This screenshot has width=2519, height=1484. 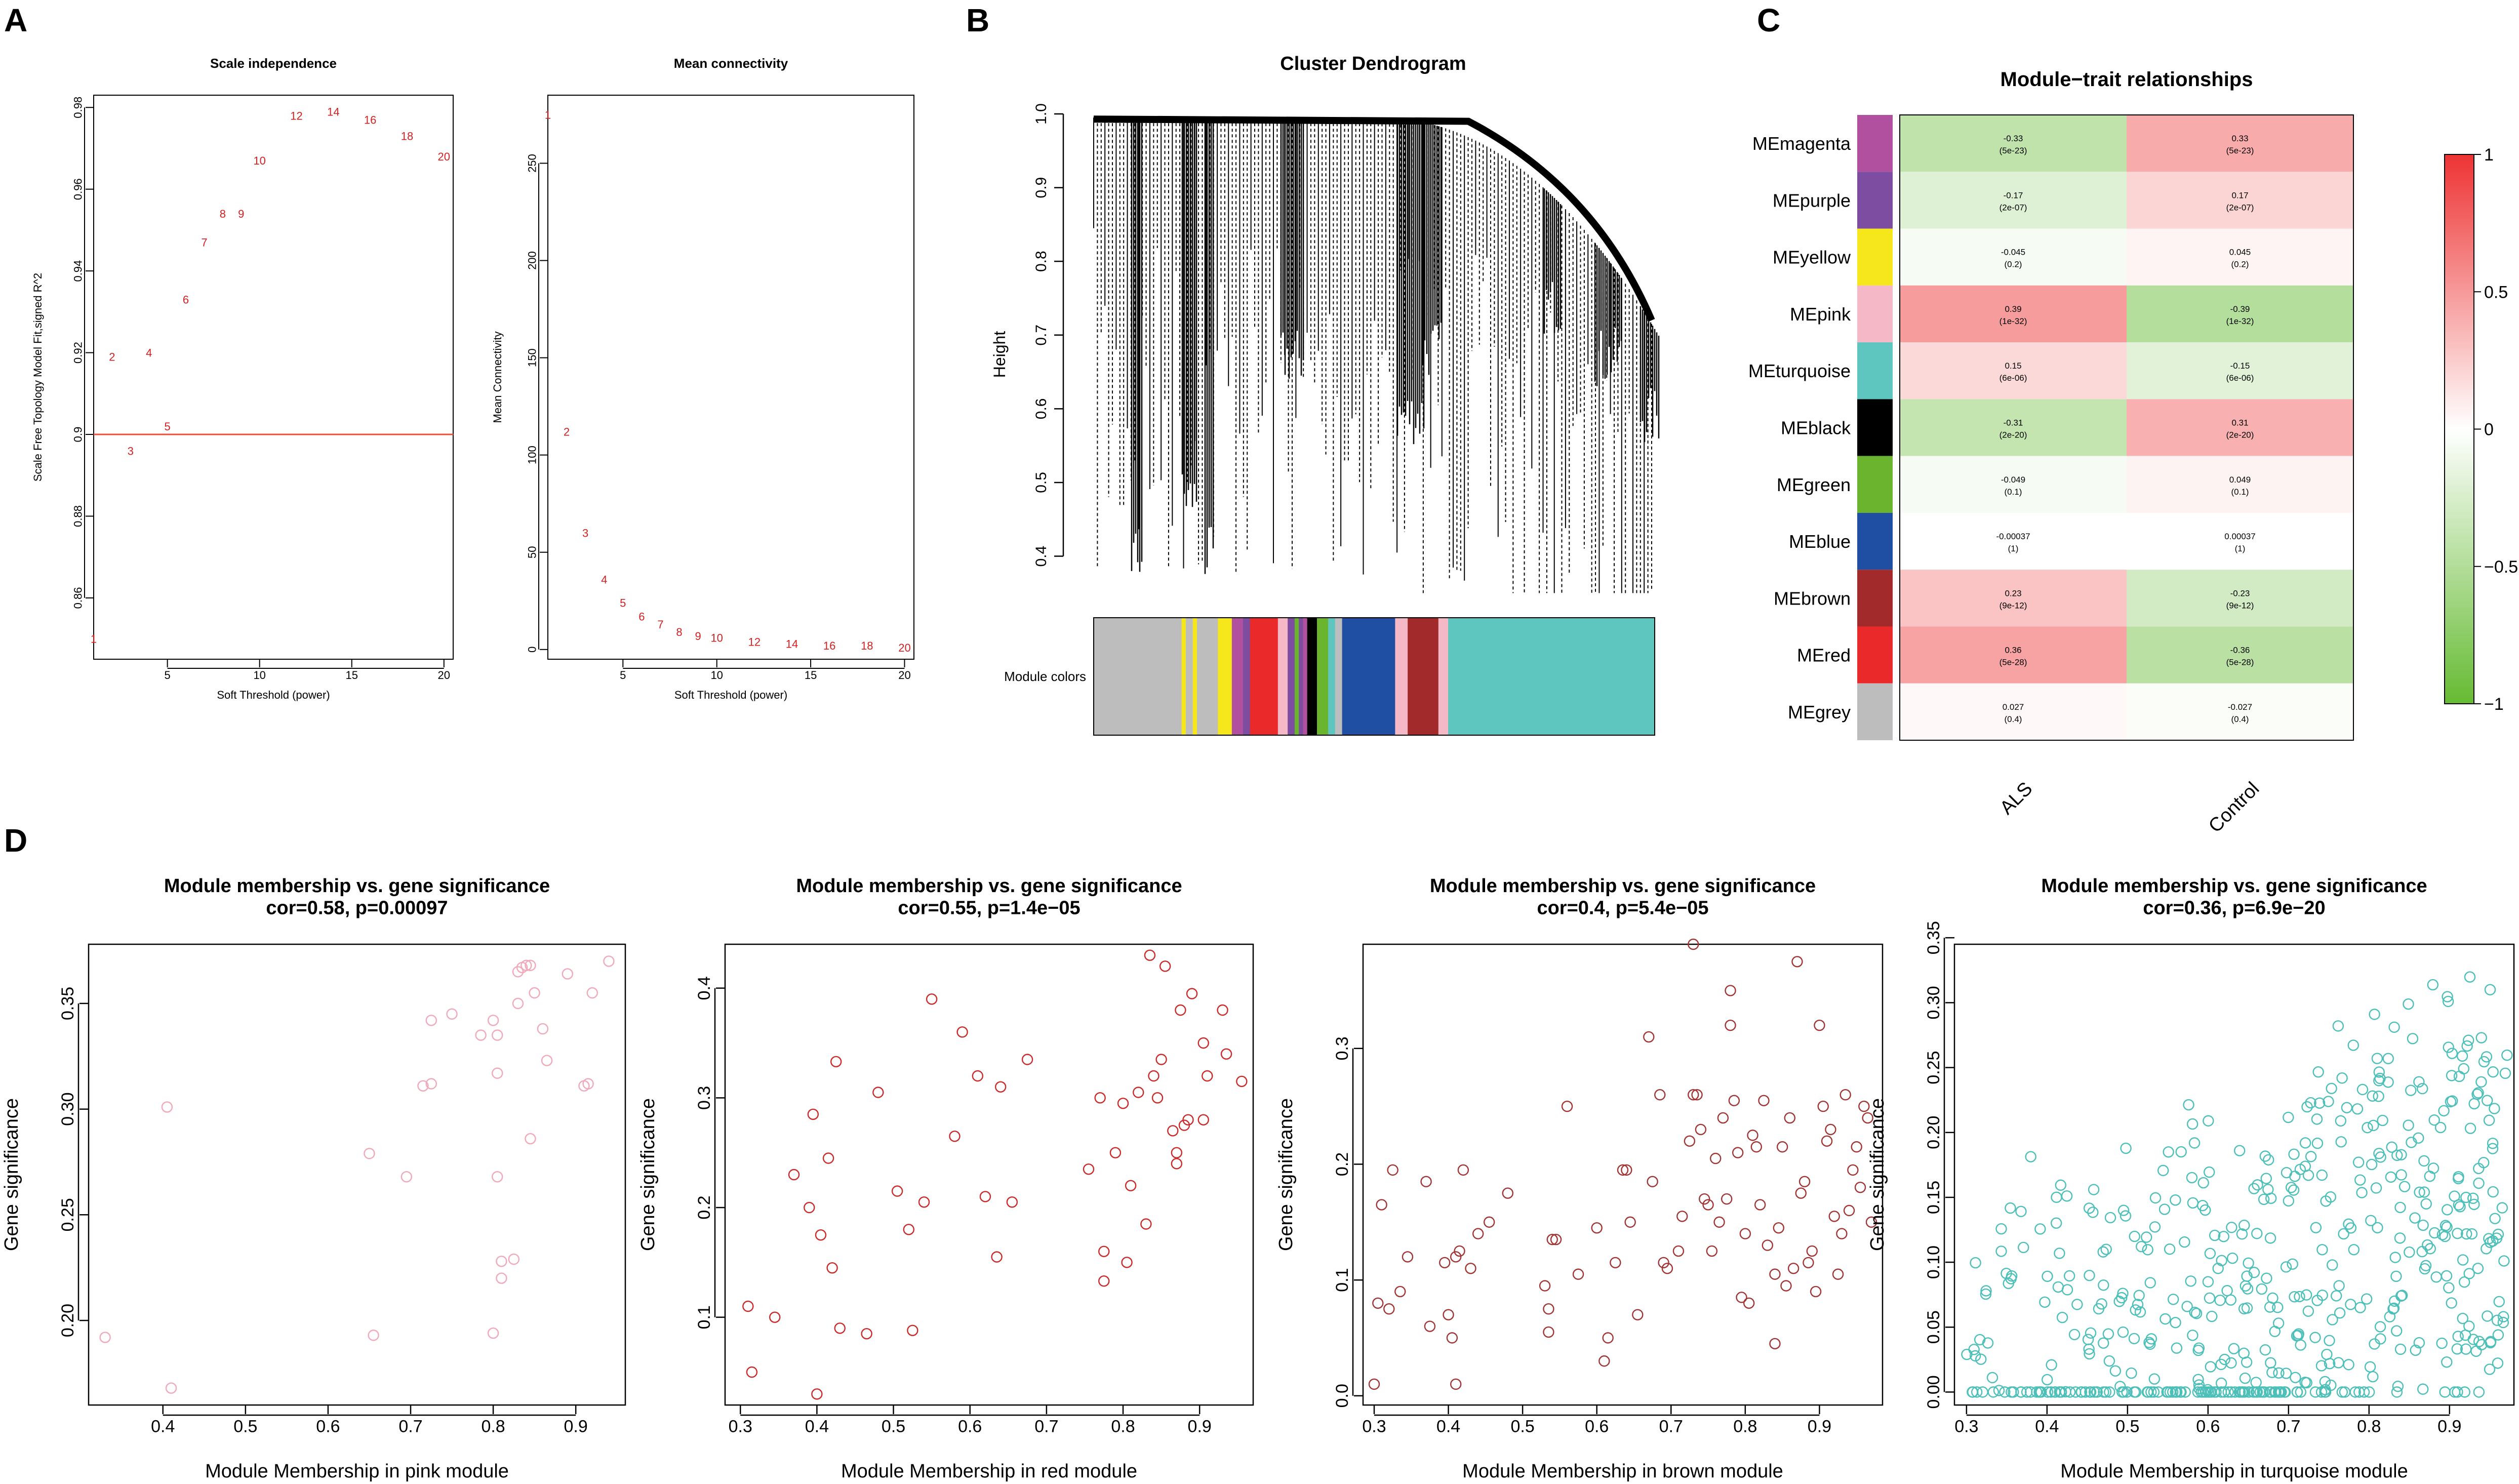 I want to click on module-color-segment-black, so click(x=1312, y=676).